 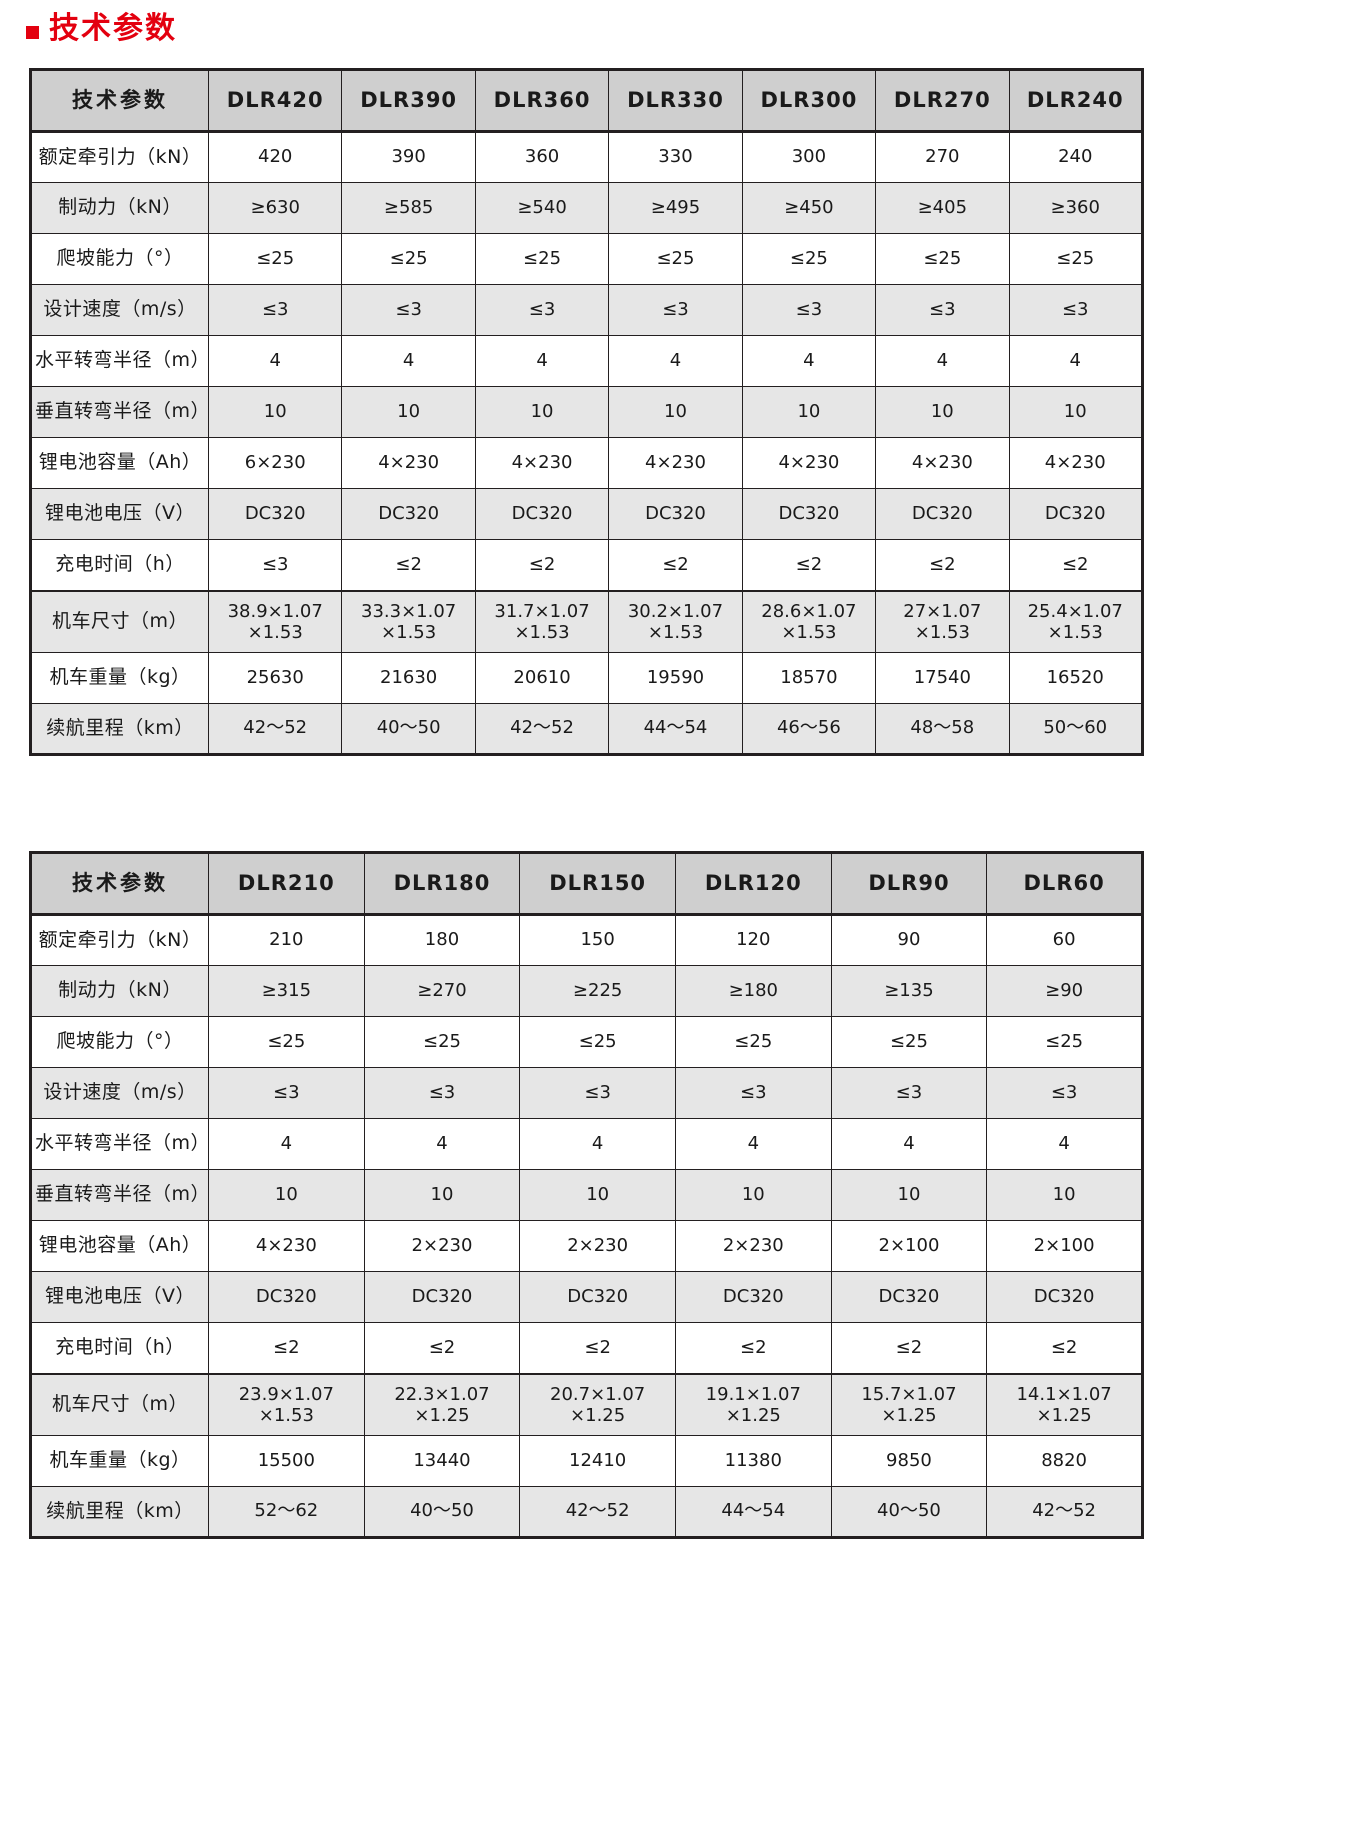 I want to click on cell-value-line-1: 19.1×1.07, so click(x=753, y=1394).